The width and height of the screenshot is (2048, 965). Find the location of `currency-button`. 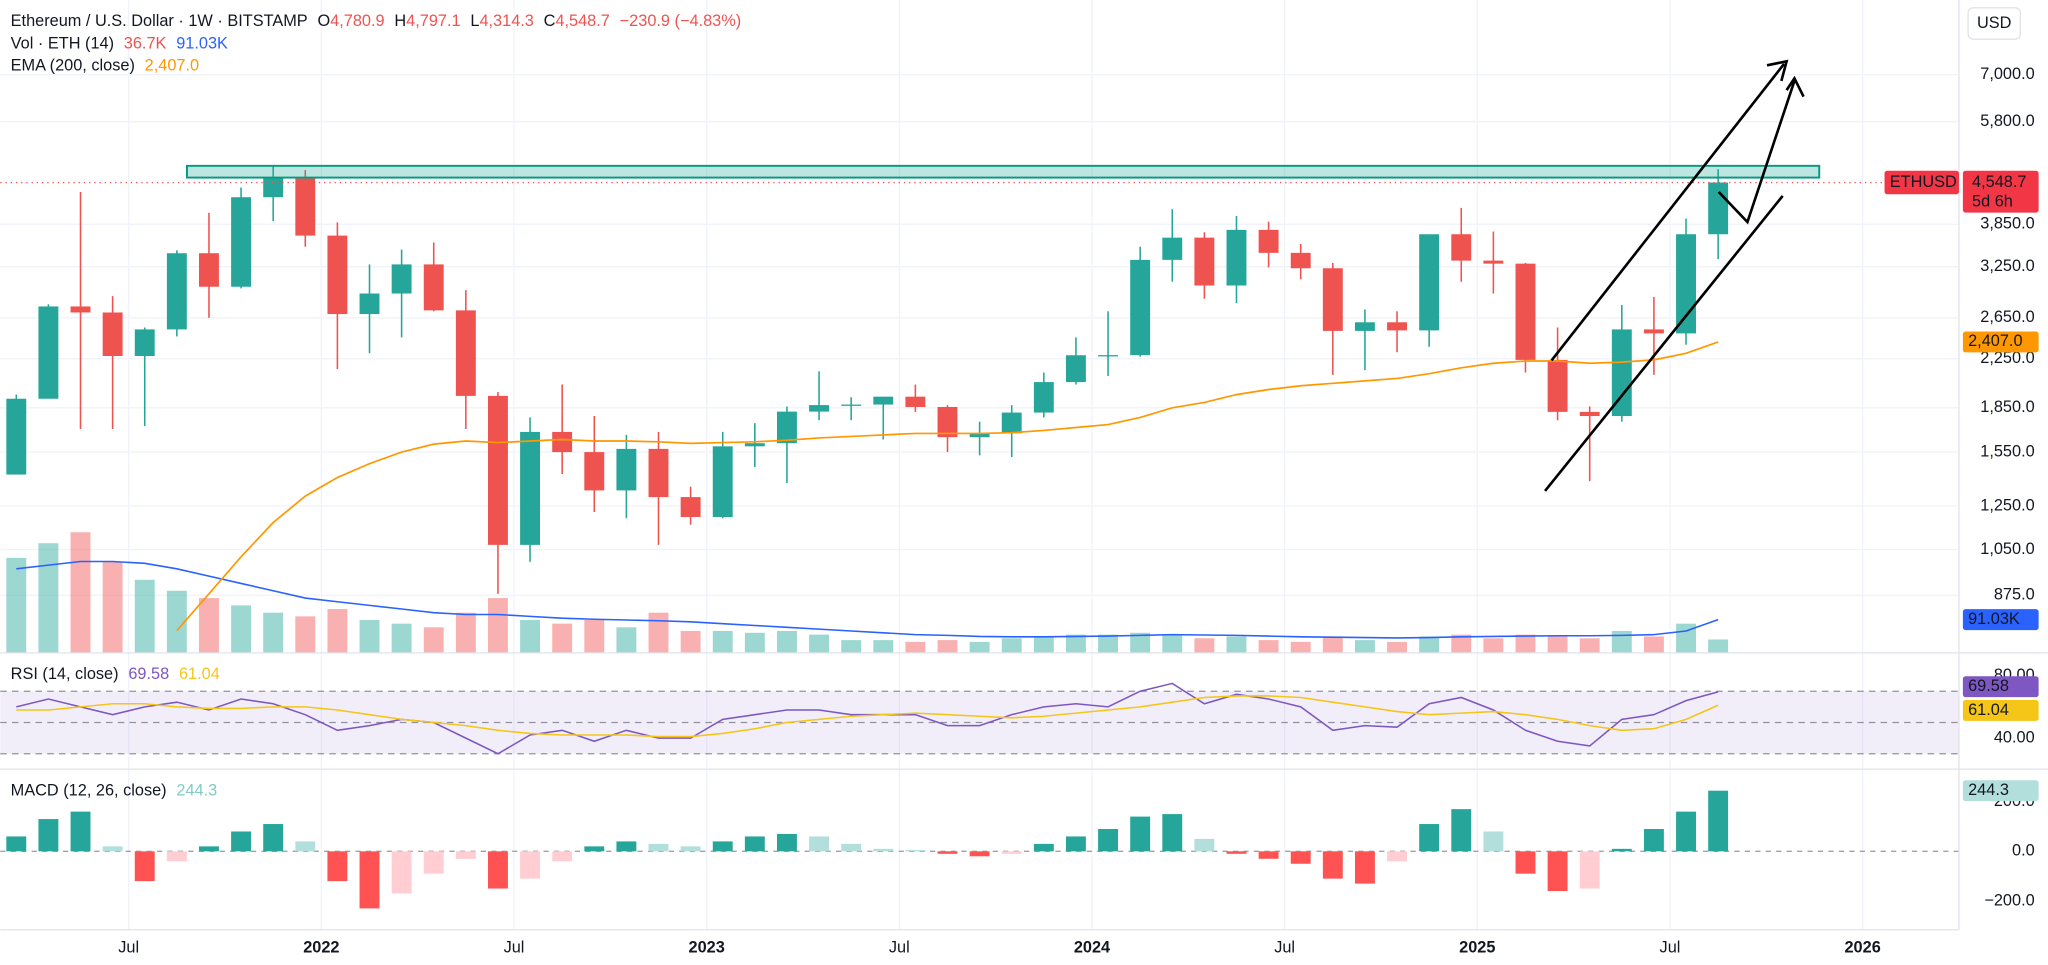

currency-button is located at coordinates (1994, 23).